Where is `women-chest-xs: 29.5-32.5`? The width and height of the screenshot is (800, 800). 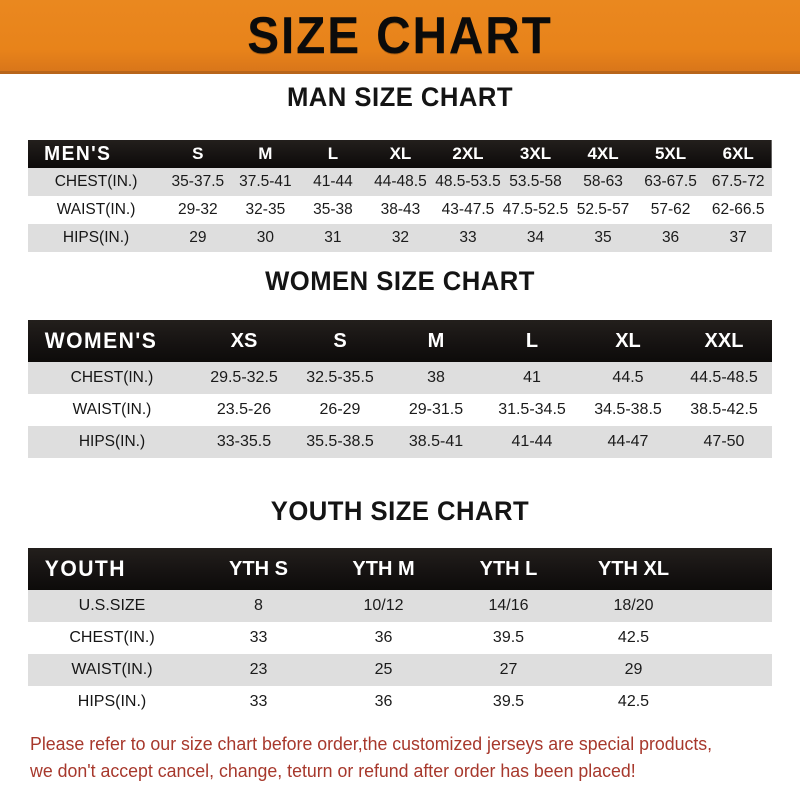
women-chest-xs: 29.5-32.5 is located at coordinates (244, 378).